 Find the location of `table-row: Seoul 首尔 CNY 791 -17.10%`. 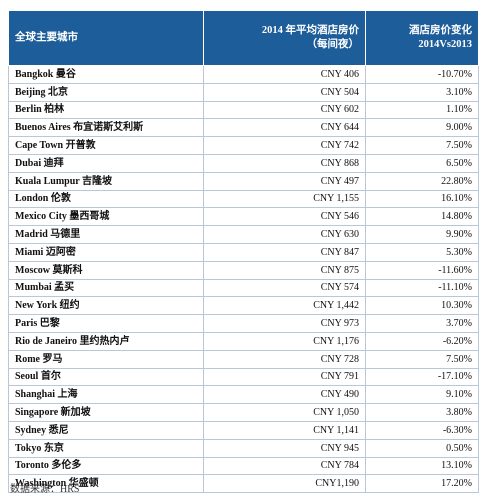

table-row: Seoul 首尔 CNY 791 -17.10% is located at coordinates (243, 377).